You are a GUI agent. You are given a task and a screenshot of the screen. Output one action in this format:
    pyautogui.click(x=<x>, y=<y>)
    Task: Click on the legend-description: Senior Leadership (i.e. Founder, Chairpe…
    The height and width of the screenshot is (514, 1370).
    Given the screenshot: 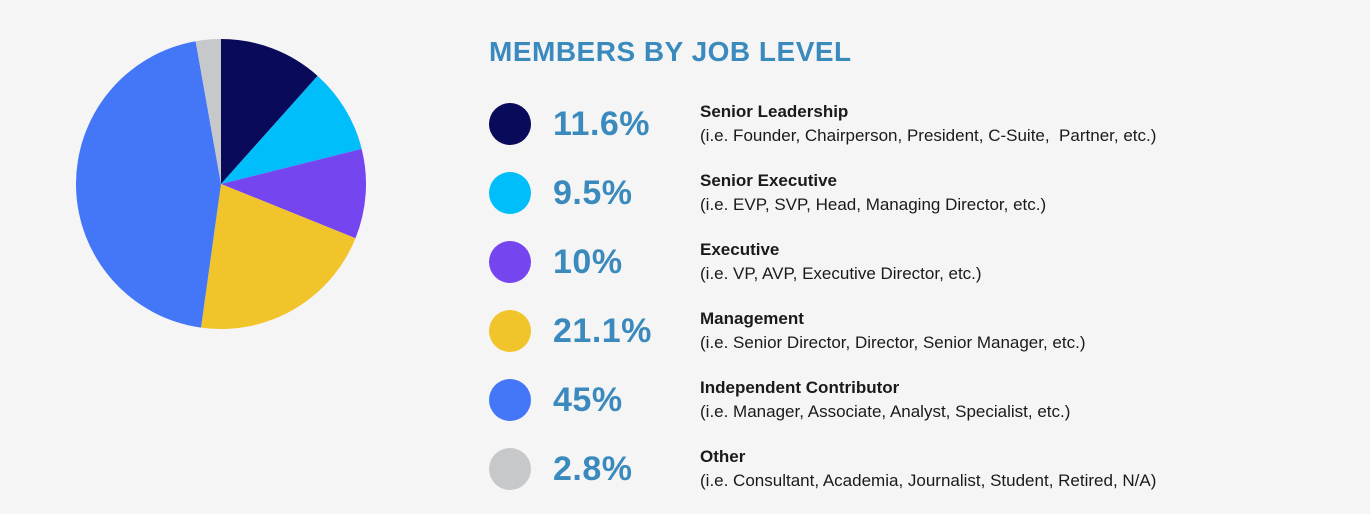 What is the action you would take?
    pyautogui.click(x=928, y=124)
    